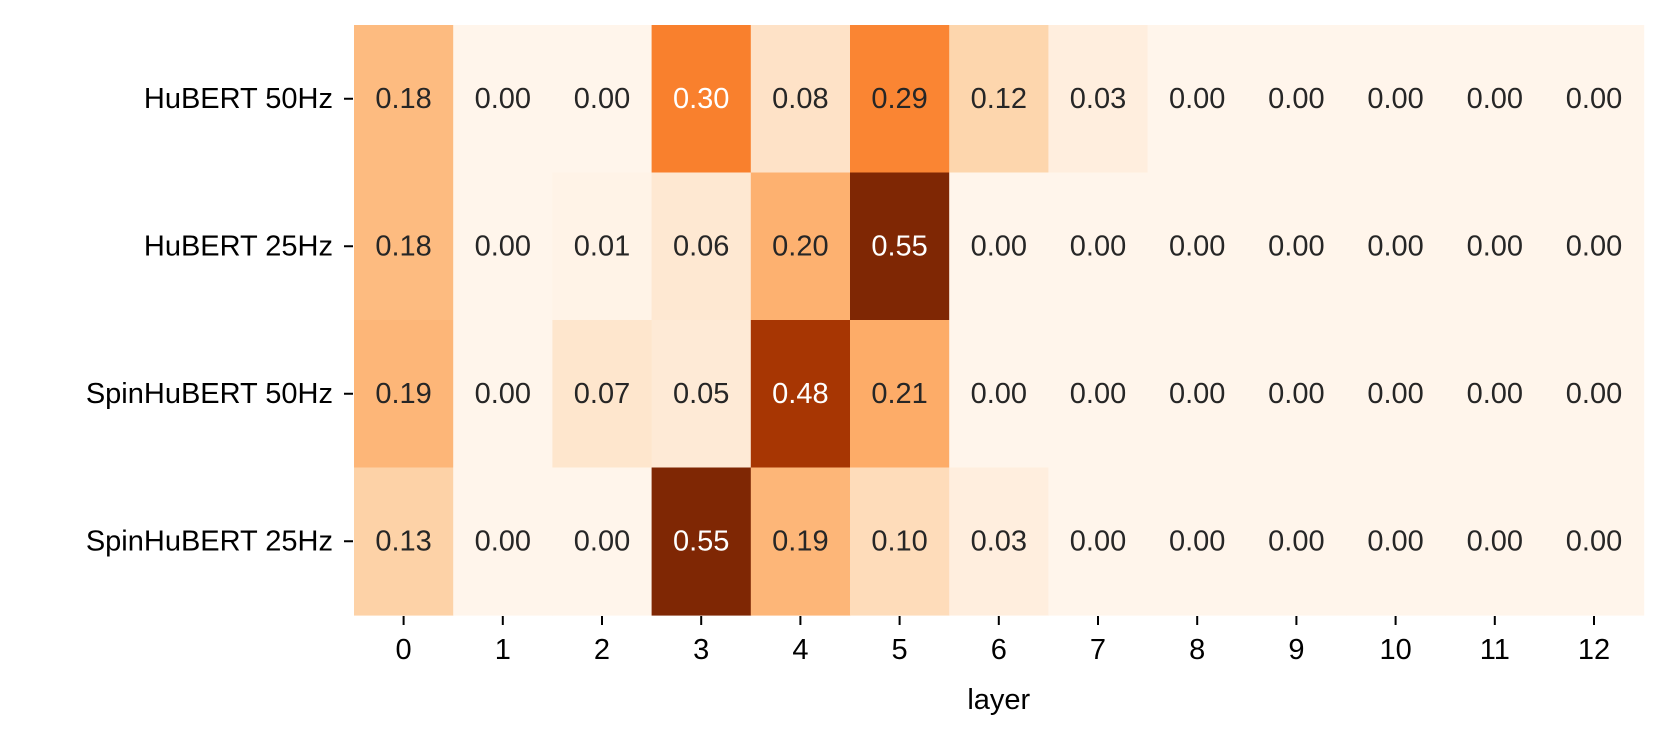 The width and height of the screenshot is (1660, 743). Describe the element at coordinates (238, 246) in the screenshot. I see `y-axis-tick-label: HuBERT 25Hz` at that location.